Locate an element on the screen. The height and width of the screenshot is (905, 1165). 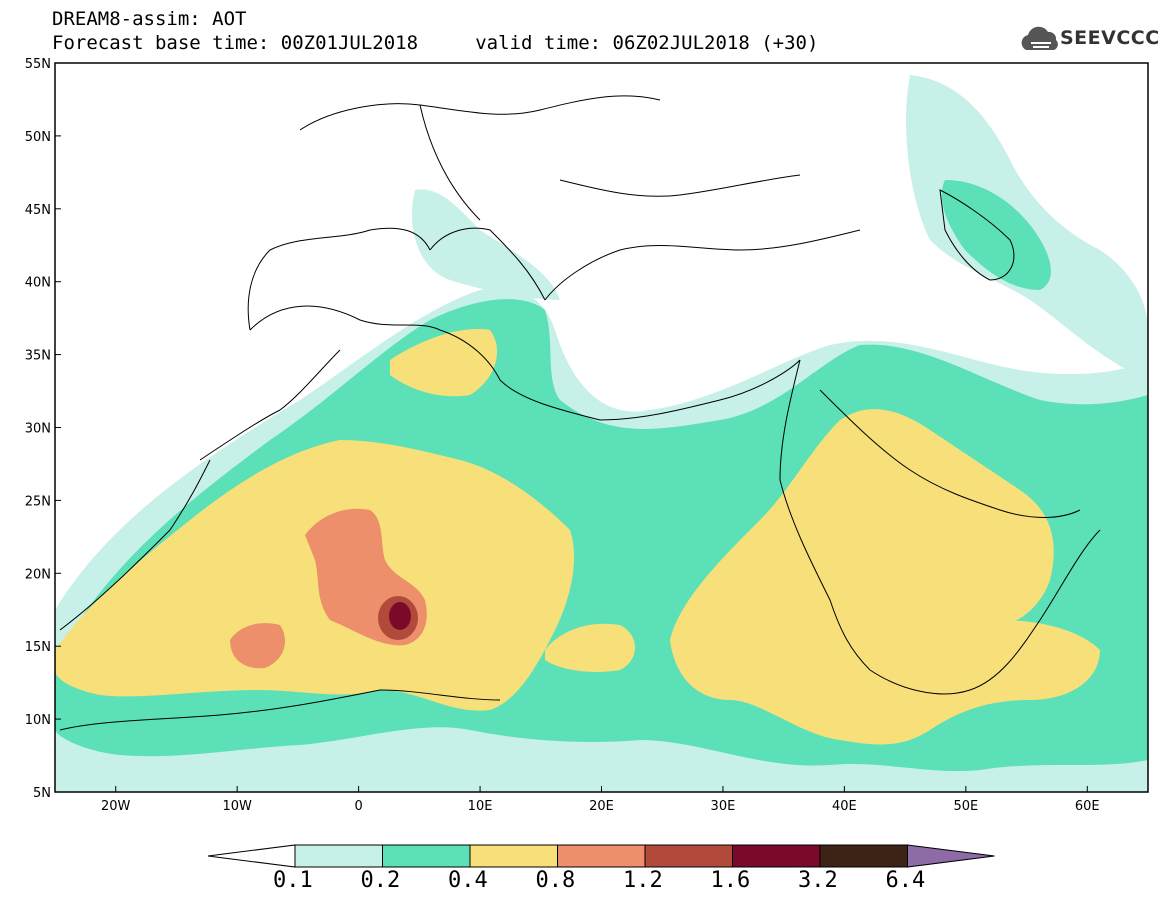
lat-label-45N: 45N is located at coordinates (38, 210).